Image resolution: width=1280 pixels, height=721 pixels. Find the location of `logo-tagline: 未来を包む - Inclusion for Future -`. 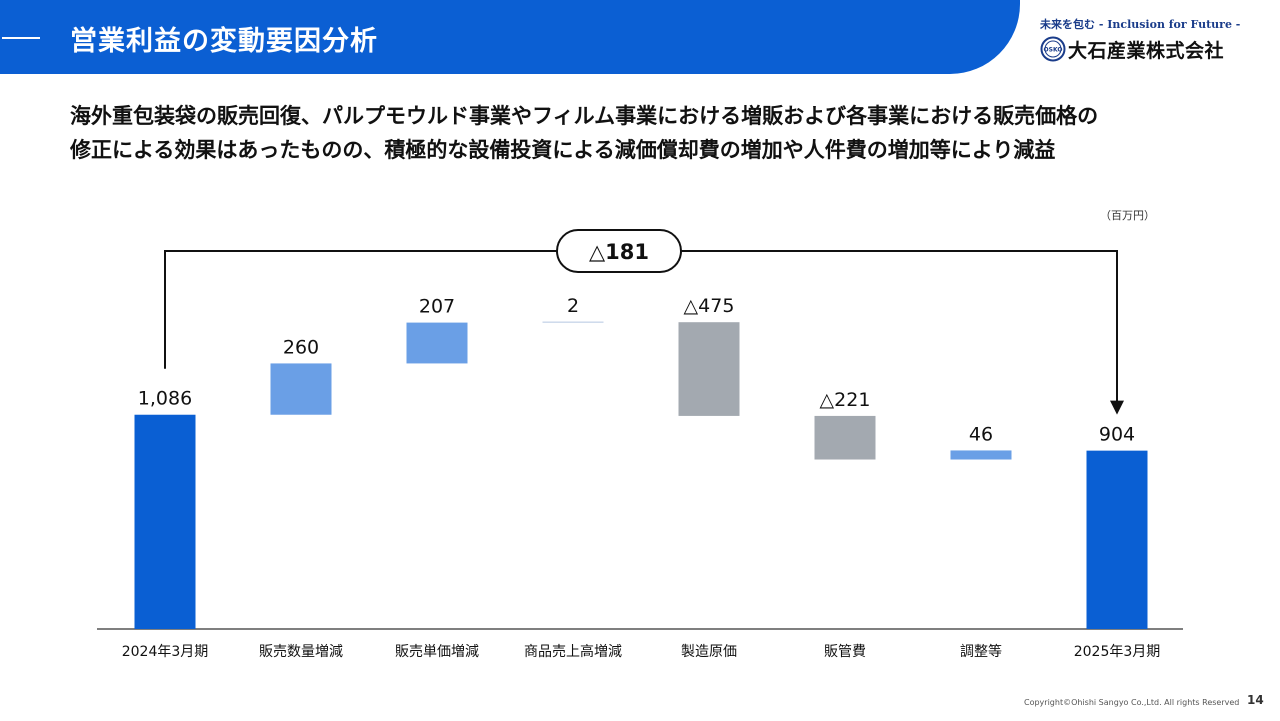

logo-tagline: 未来を包む - Inclusion for Future - is located at coordinates (1140, 24).